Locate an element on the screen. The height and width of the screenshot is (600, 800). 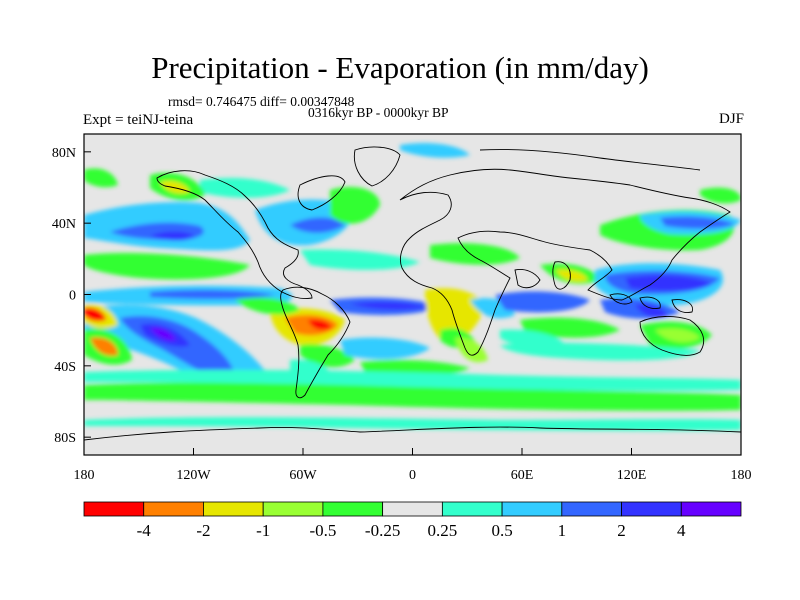
colorbar-level-label: -4 is located at coordinates (144, 530).